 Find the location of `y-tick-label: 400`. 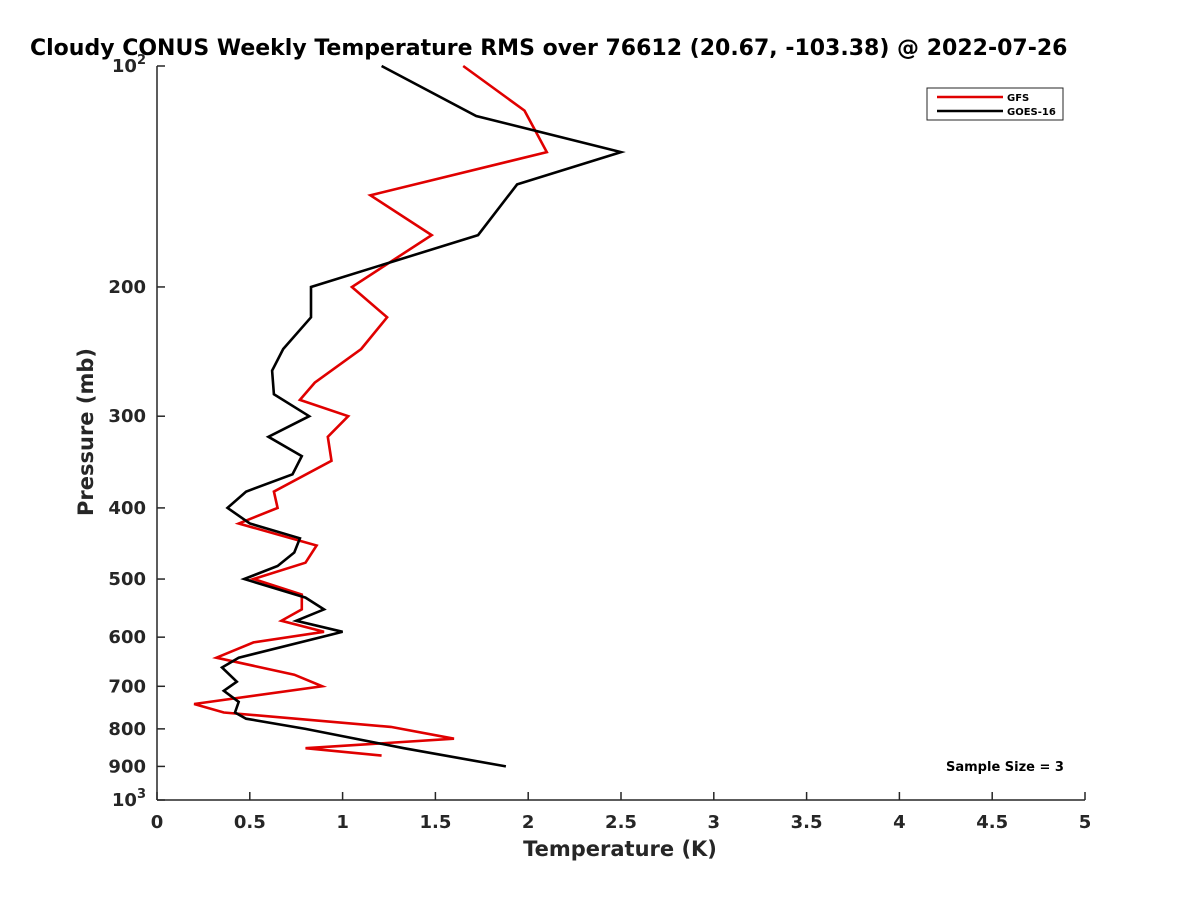

y-tick-label: 400 is located at coordinates (127, 508).